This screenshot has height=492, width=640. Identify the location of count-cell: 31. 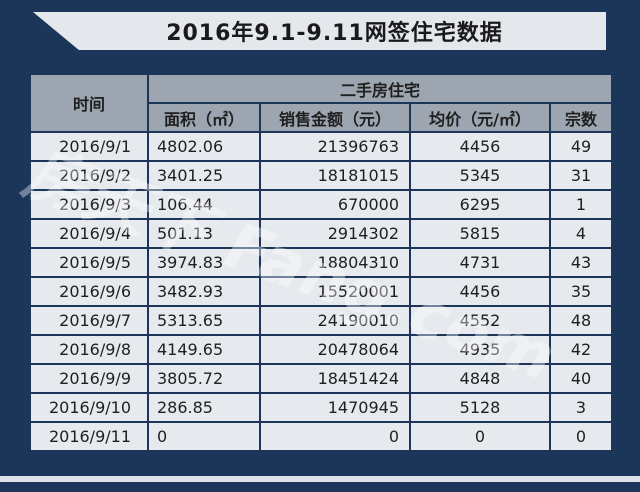
(581, 175).